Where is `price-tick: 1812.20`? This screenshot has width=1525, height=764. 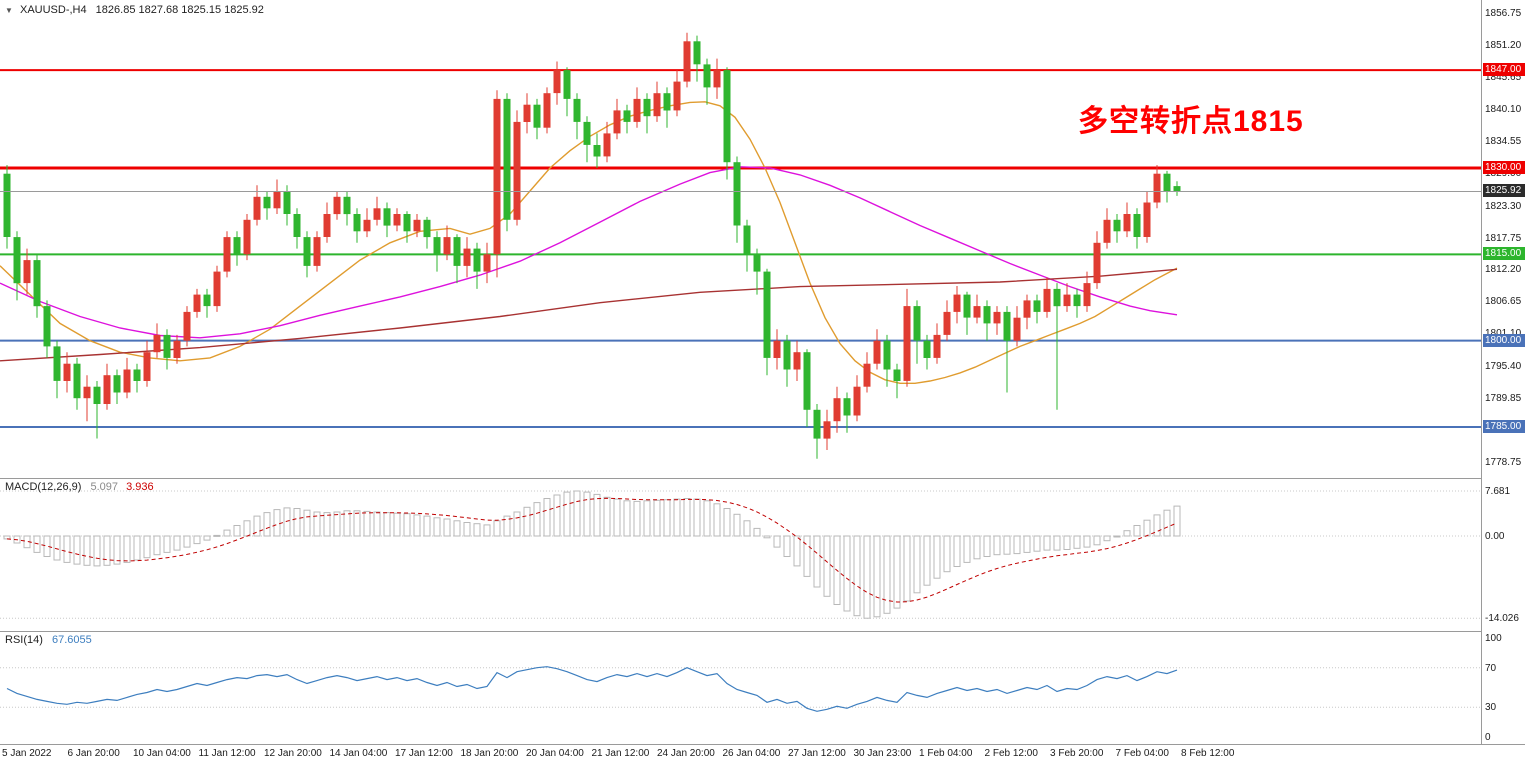 price-tick: 1812.20 is located at coordinates (1503, 270).